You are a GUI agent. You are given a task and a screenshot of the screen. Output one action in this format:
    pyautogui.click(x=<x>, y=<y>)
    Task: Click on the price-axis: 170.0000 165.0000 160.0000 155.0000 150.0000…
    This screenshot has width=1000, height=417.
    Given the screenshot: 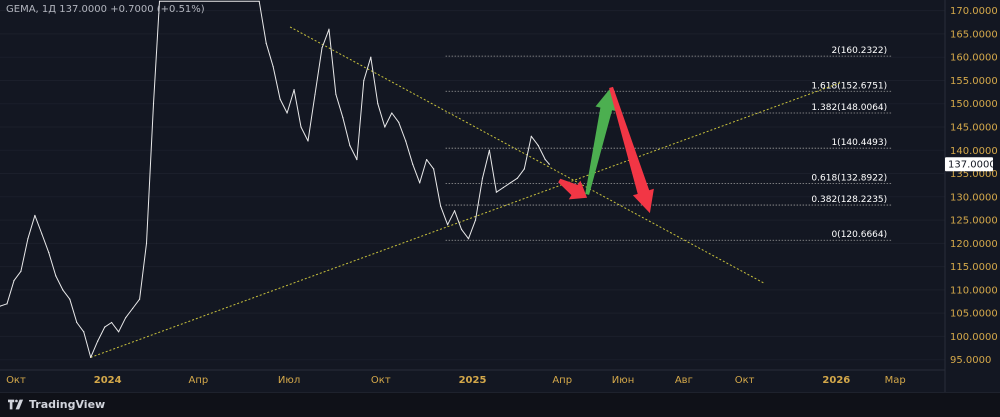 What is the action you would take?
    pyautogui.click(x=972, y=196)
    